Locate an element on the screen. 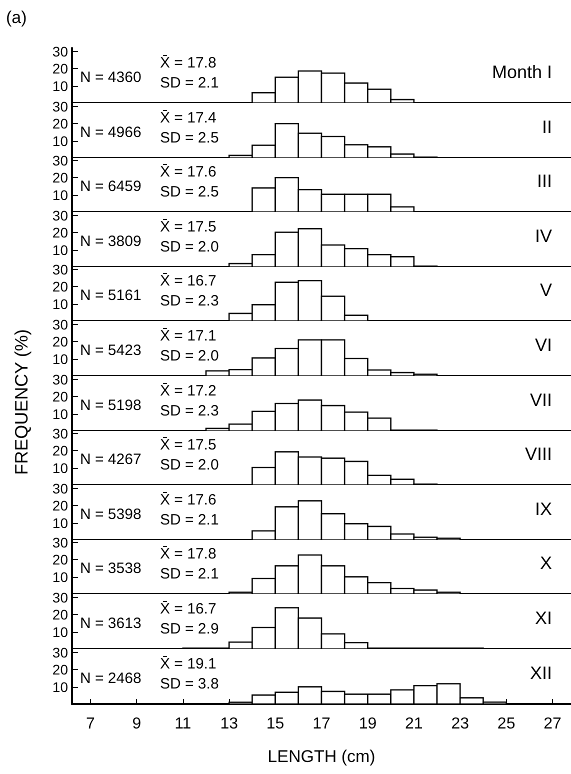 This screenshot has height=774, width=571. x-tick-label: 19 is located at coordinates (367, 723).